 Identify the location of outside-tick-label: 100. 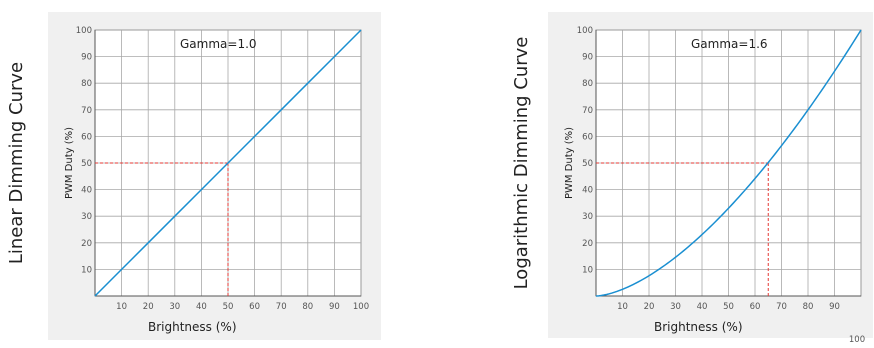
(857, 340).